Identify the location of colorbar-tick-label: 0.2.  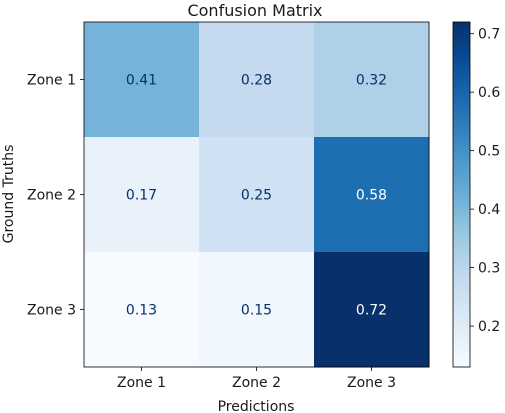
(489, 327).